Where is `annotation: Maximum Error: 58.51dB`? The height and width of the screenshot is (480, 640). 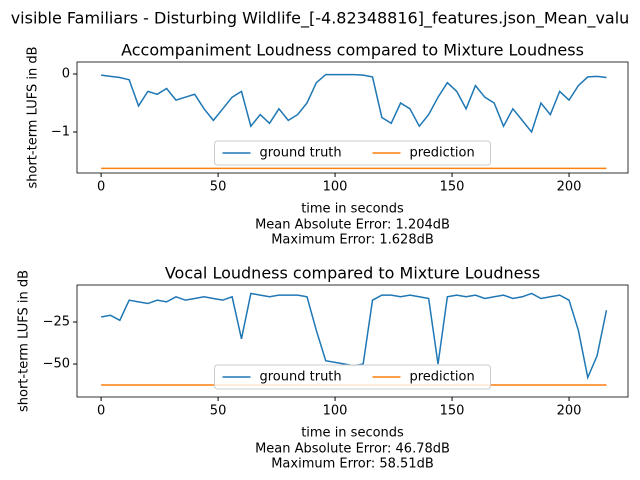 annotation: Maximum Error: 58.51dB is located at coordinates (352, 464).